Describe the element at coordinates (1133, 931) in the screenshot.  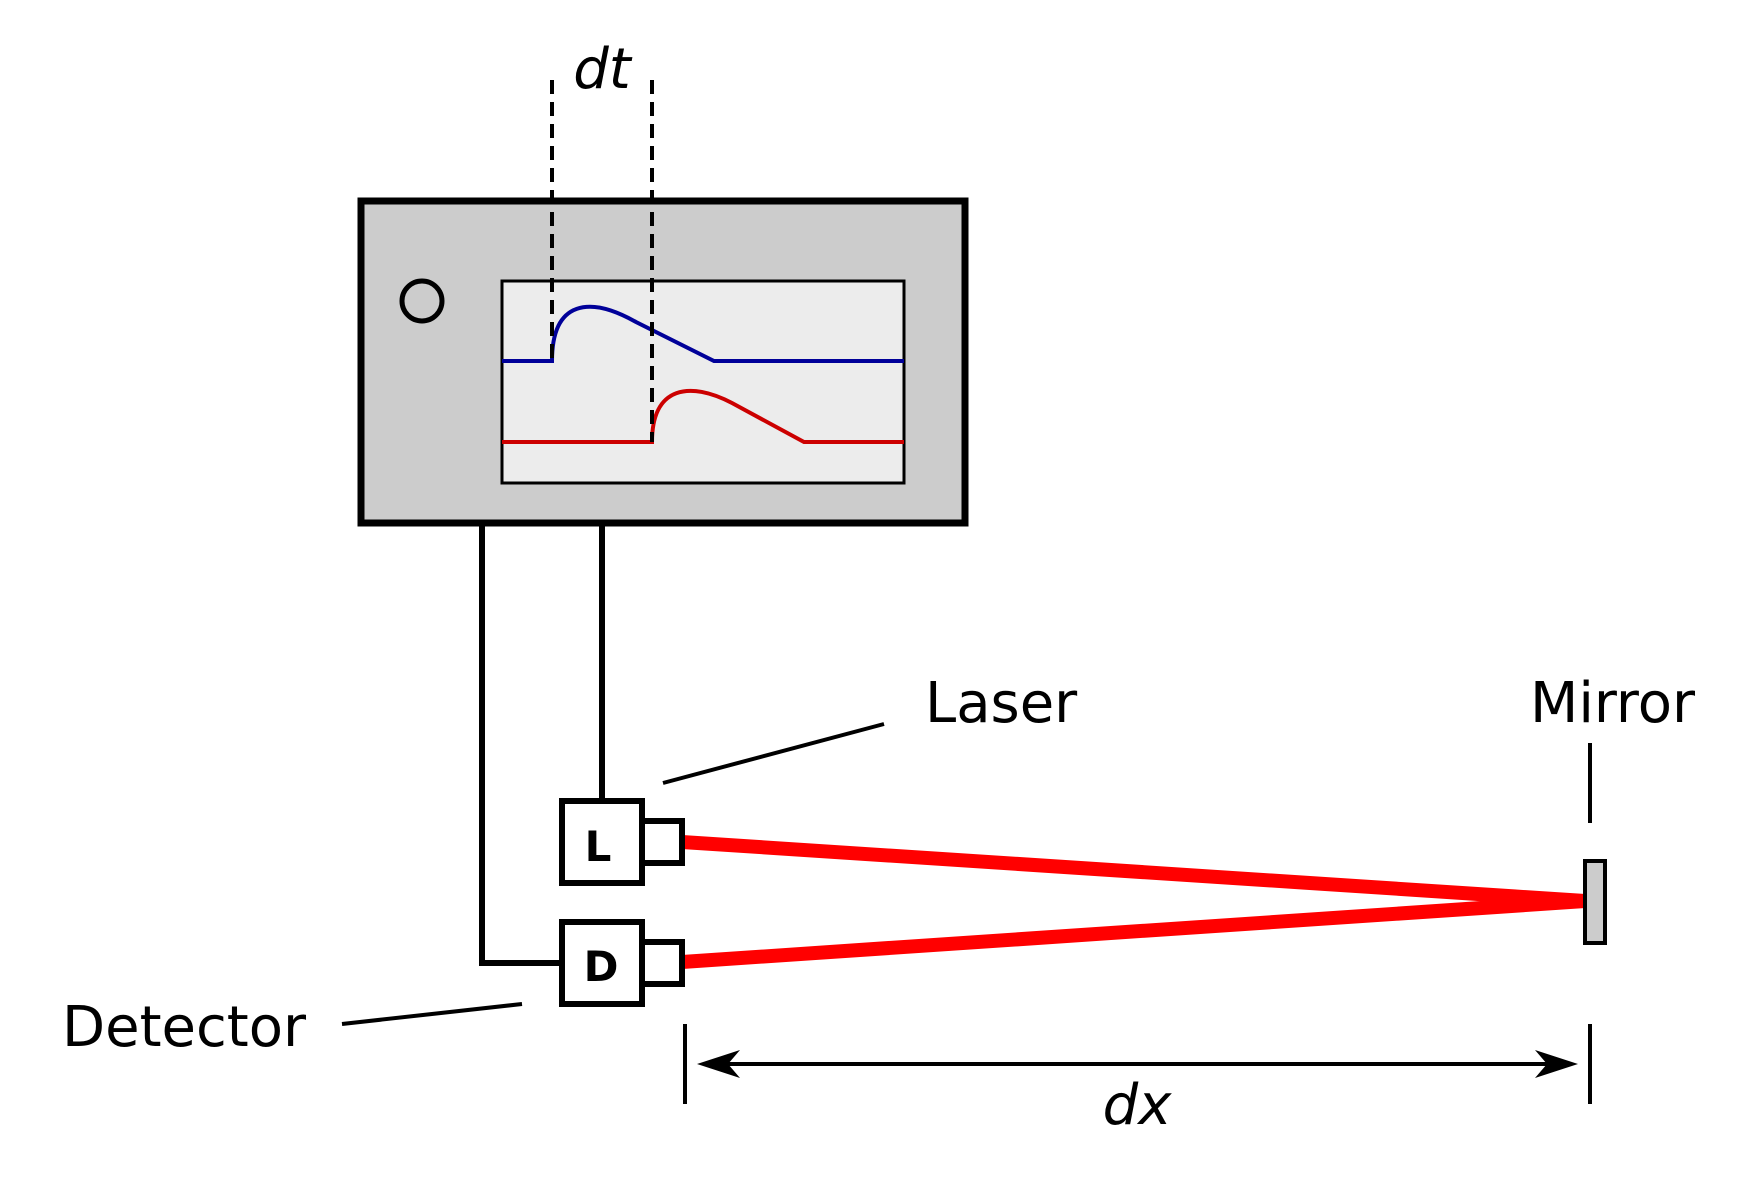
I see `reflected-laser-beam` at that location.